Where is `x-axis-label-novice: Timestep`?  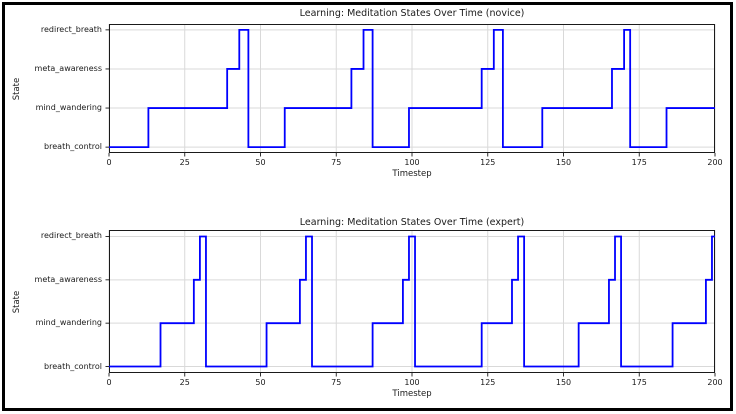
x-axis-label-novice: Timestep is located at coordinates (412, 174).